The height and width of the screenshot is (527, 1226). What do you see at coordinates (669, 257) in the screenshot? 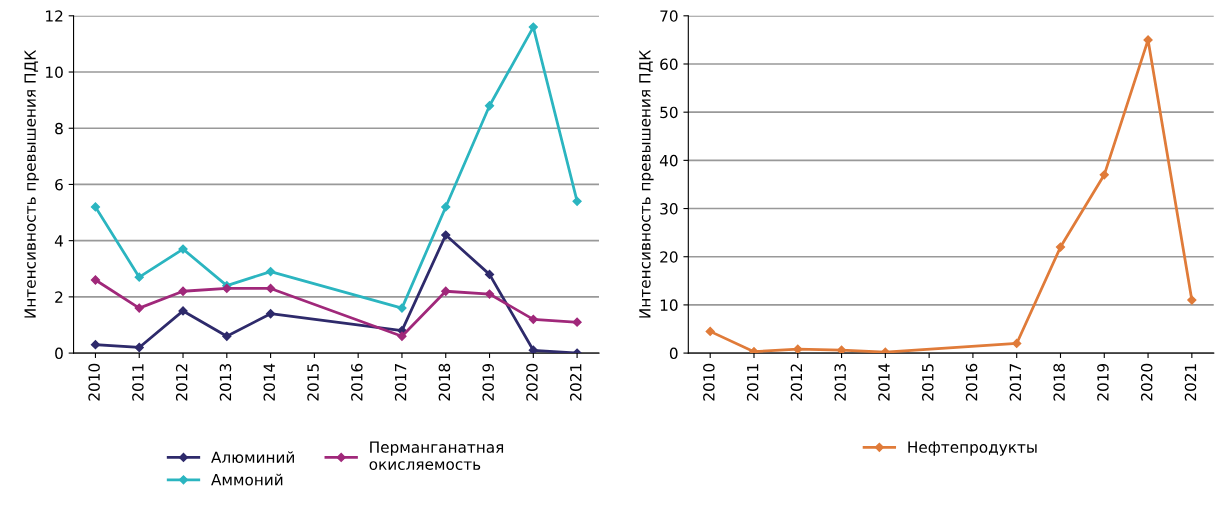
I see `y-tick-label: 20` at bounding box center [669, 257].